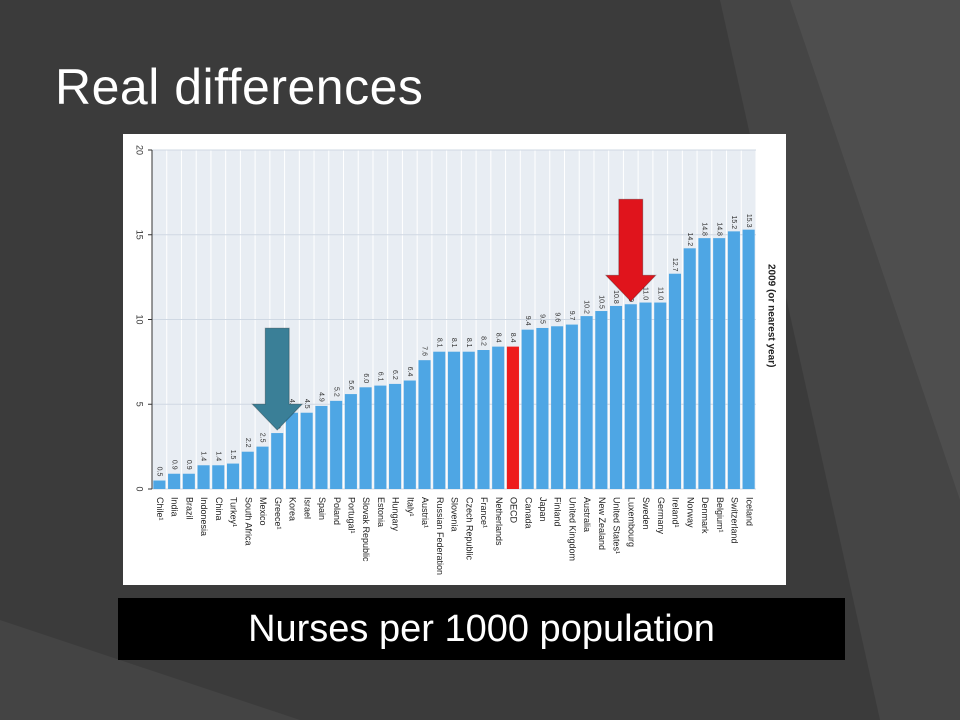  Describe the element at coordinates (247, 443) in the screenshot. I see `bar-value-label: 2.2` at that location.